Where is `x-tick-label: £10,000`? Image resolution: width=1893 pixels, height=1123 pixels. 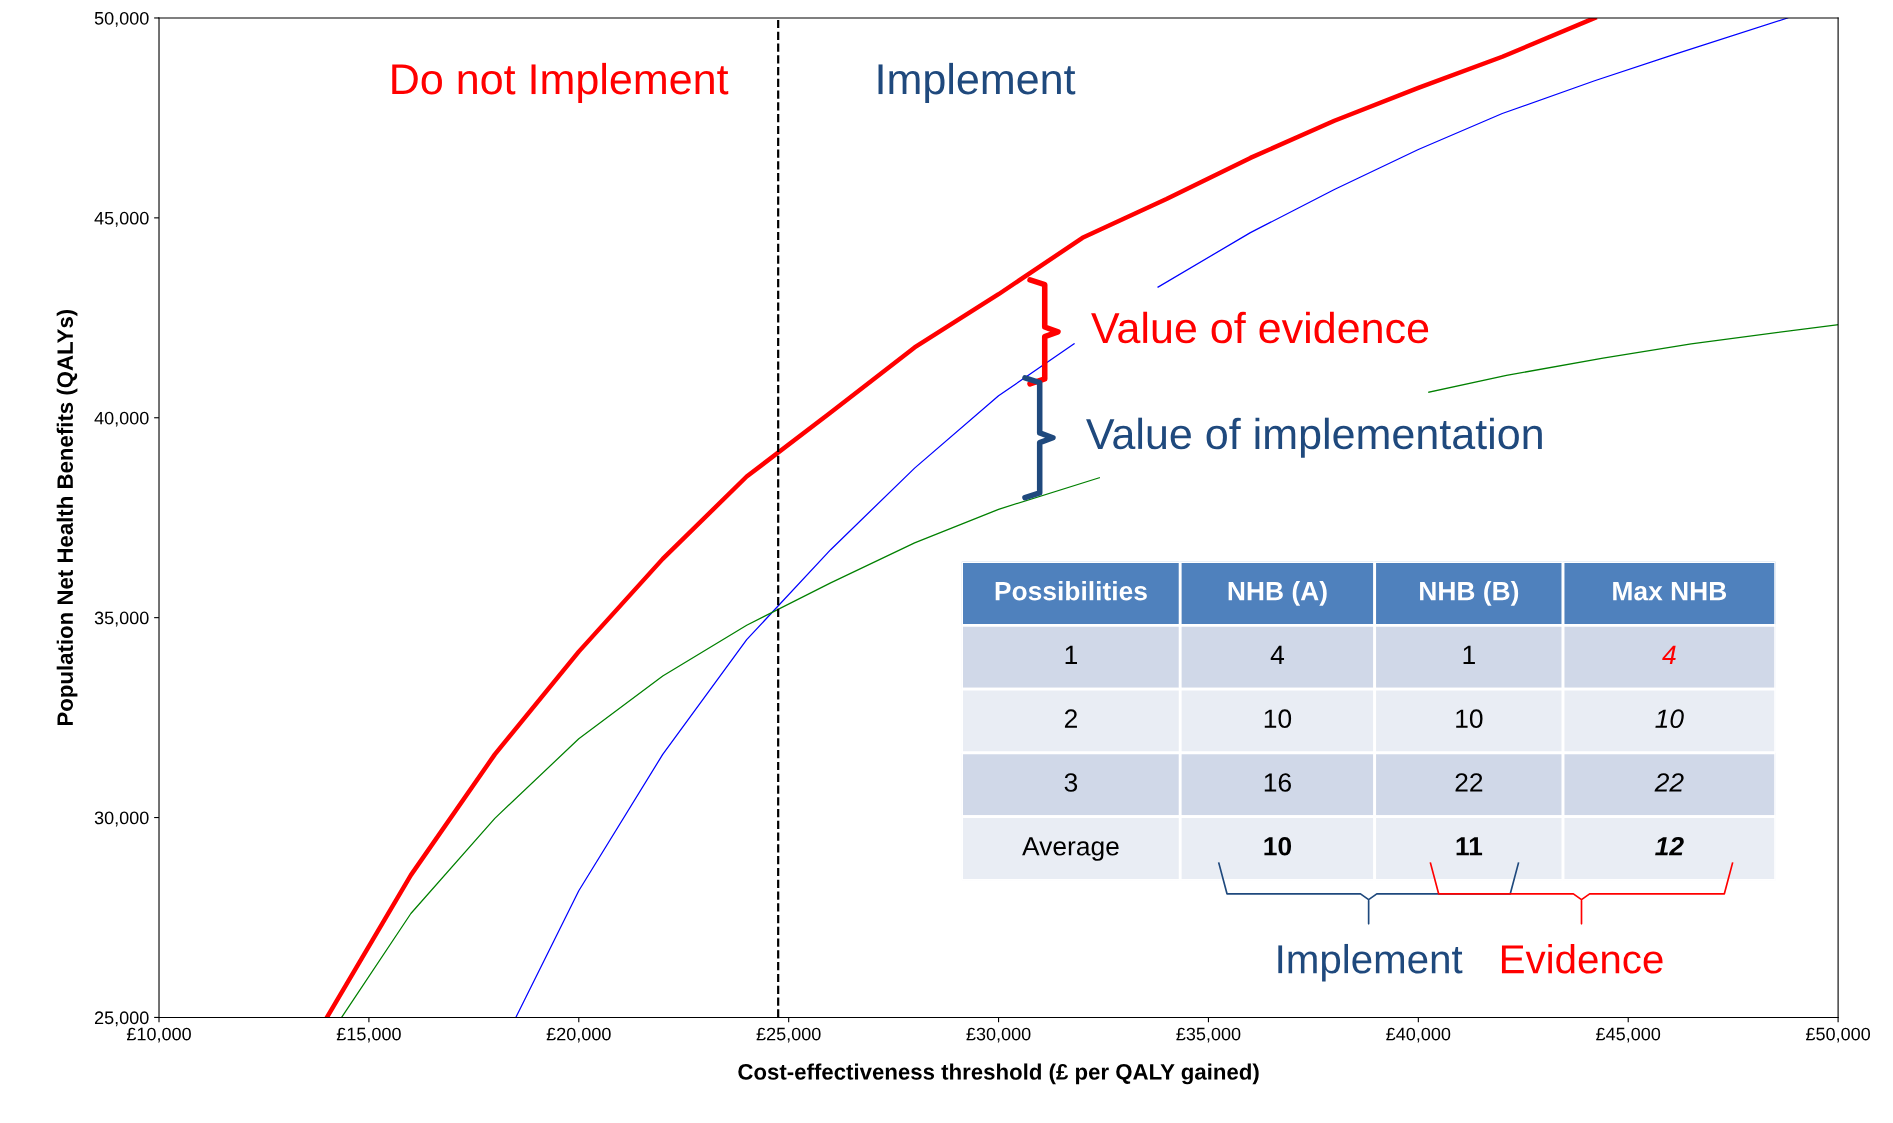
x-tick-label: £10,000 is located at coordinates (158, 1035).